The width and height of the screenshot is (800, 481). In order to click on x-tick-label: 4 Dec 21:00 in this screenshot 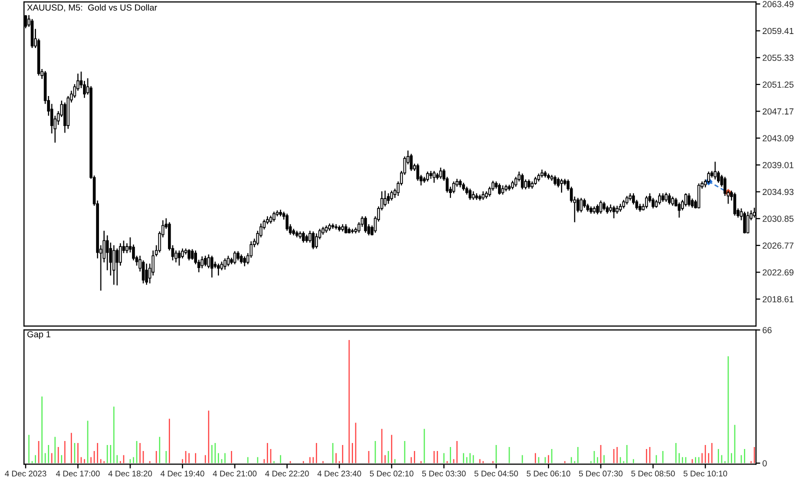, I will do `click(234, 473)`.